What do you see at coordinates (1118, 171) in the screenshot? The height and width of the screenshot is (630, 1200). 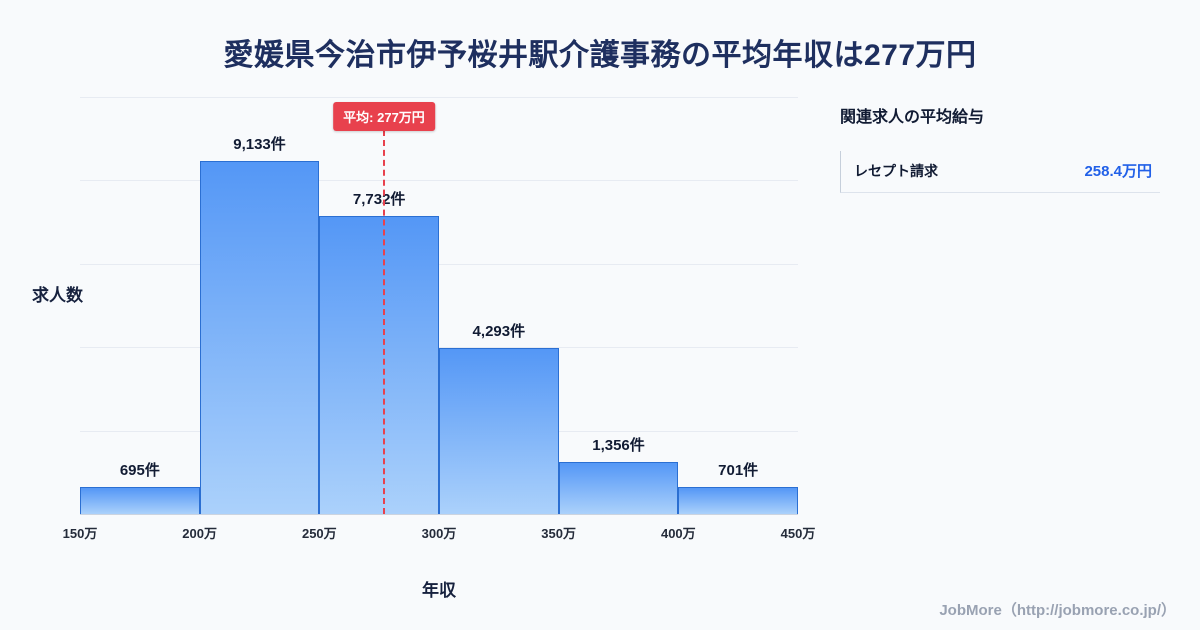 I see `related-job-salary: 258.4万円` at bounding box center [1118, 171].